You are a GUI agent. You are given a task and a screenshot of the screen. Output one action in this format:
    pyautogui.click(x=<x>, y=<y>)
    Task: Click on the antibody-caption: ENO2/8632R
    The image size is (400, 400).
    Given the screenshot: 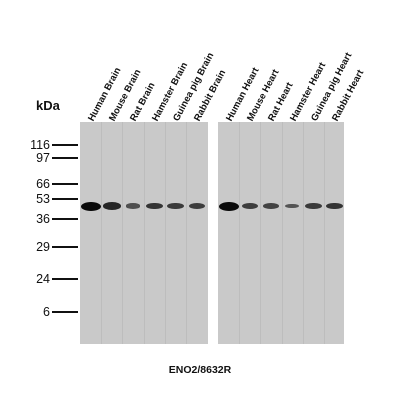 What is the action you would take?
    pyautogui.click(x=200, y=370)
    